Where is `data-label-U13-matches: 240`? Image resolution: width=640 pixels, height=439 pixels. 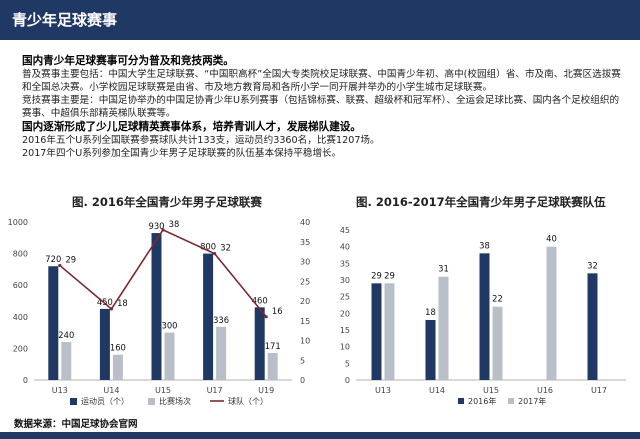
data-label-U13-matches: 240 is located at coordinates (66, 335).